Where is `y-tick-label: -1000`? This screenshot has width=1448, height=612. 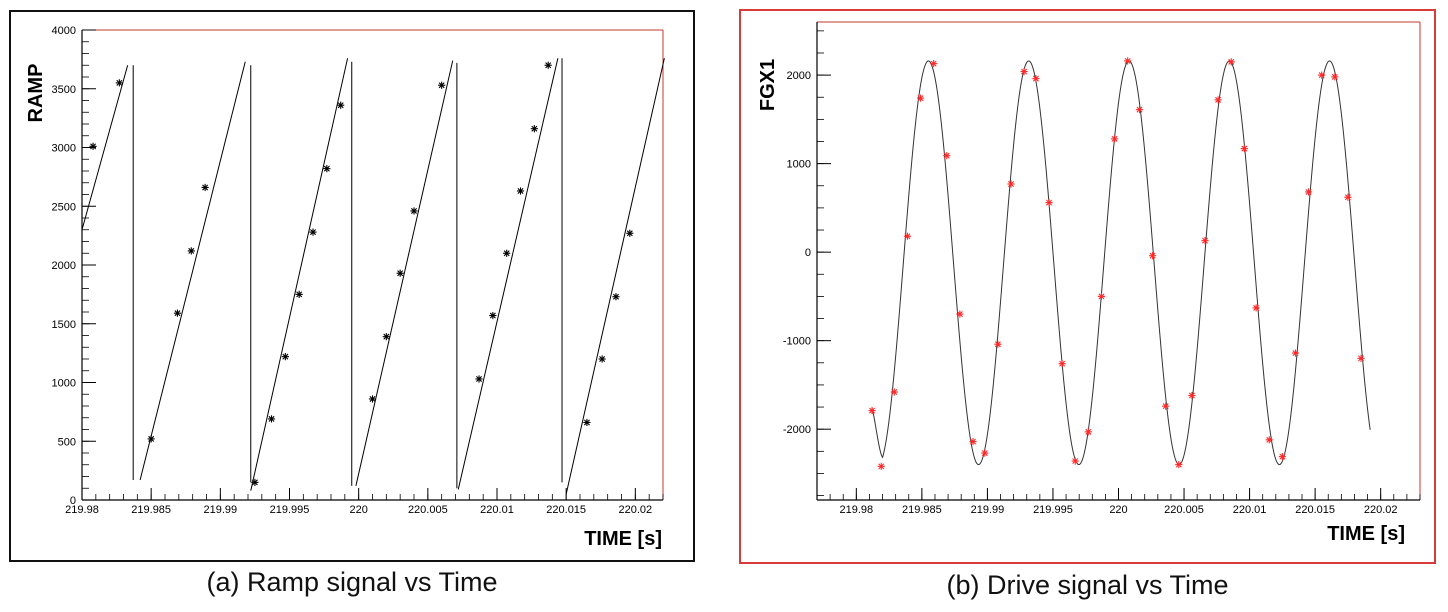
y-tick-label: -1000 is located at coordinates (797, 342).